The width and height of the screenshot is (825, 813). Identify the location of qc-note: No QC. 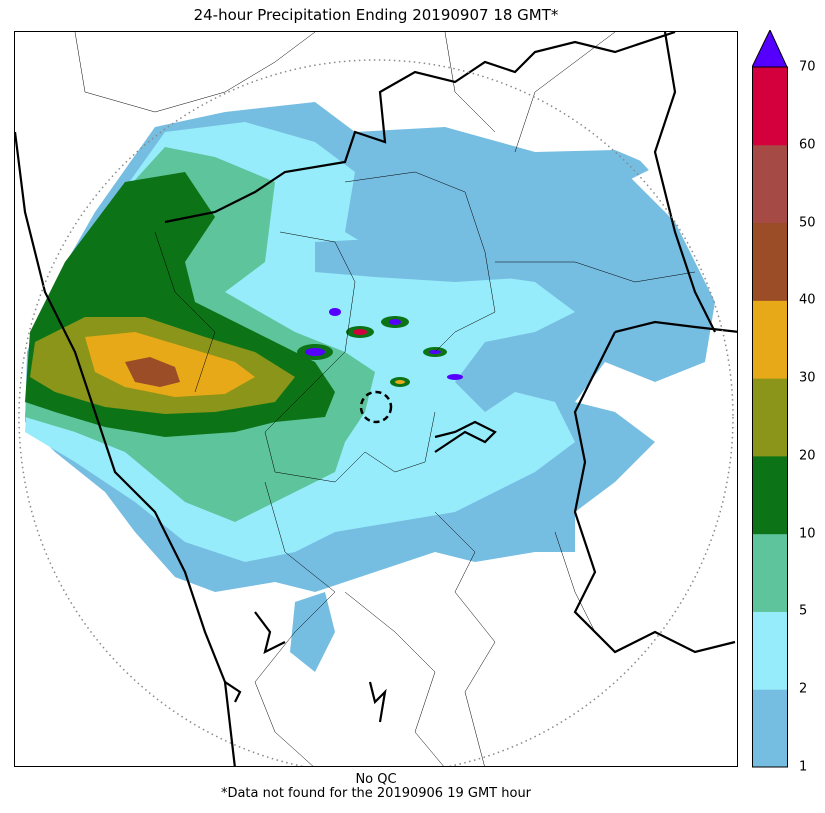
(376, 779).